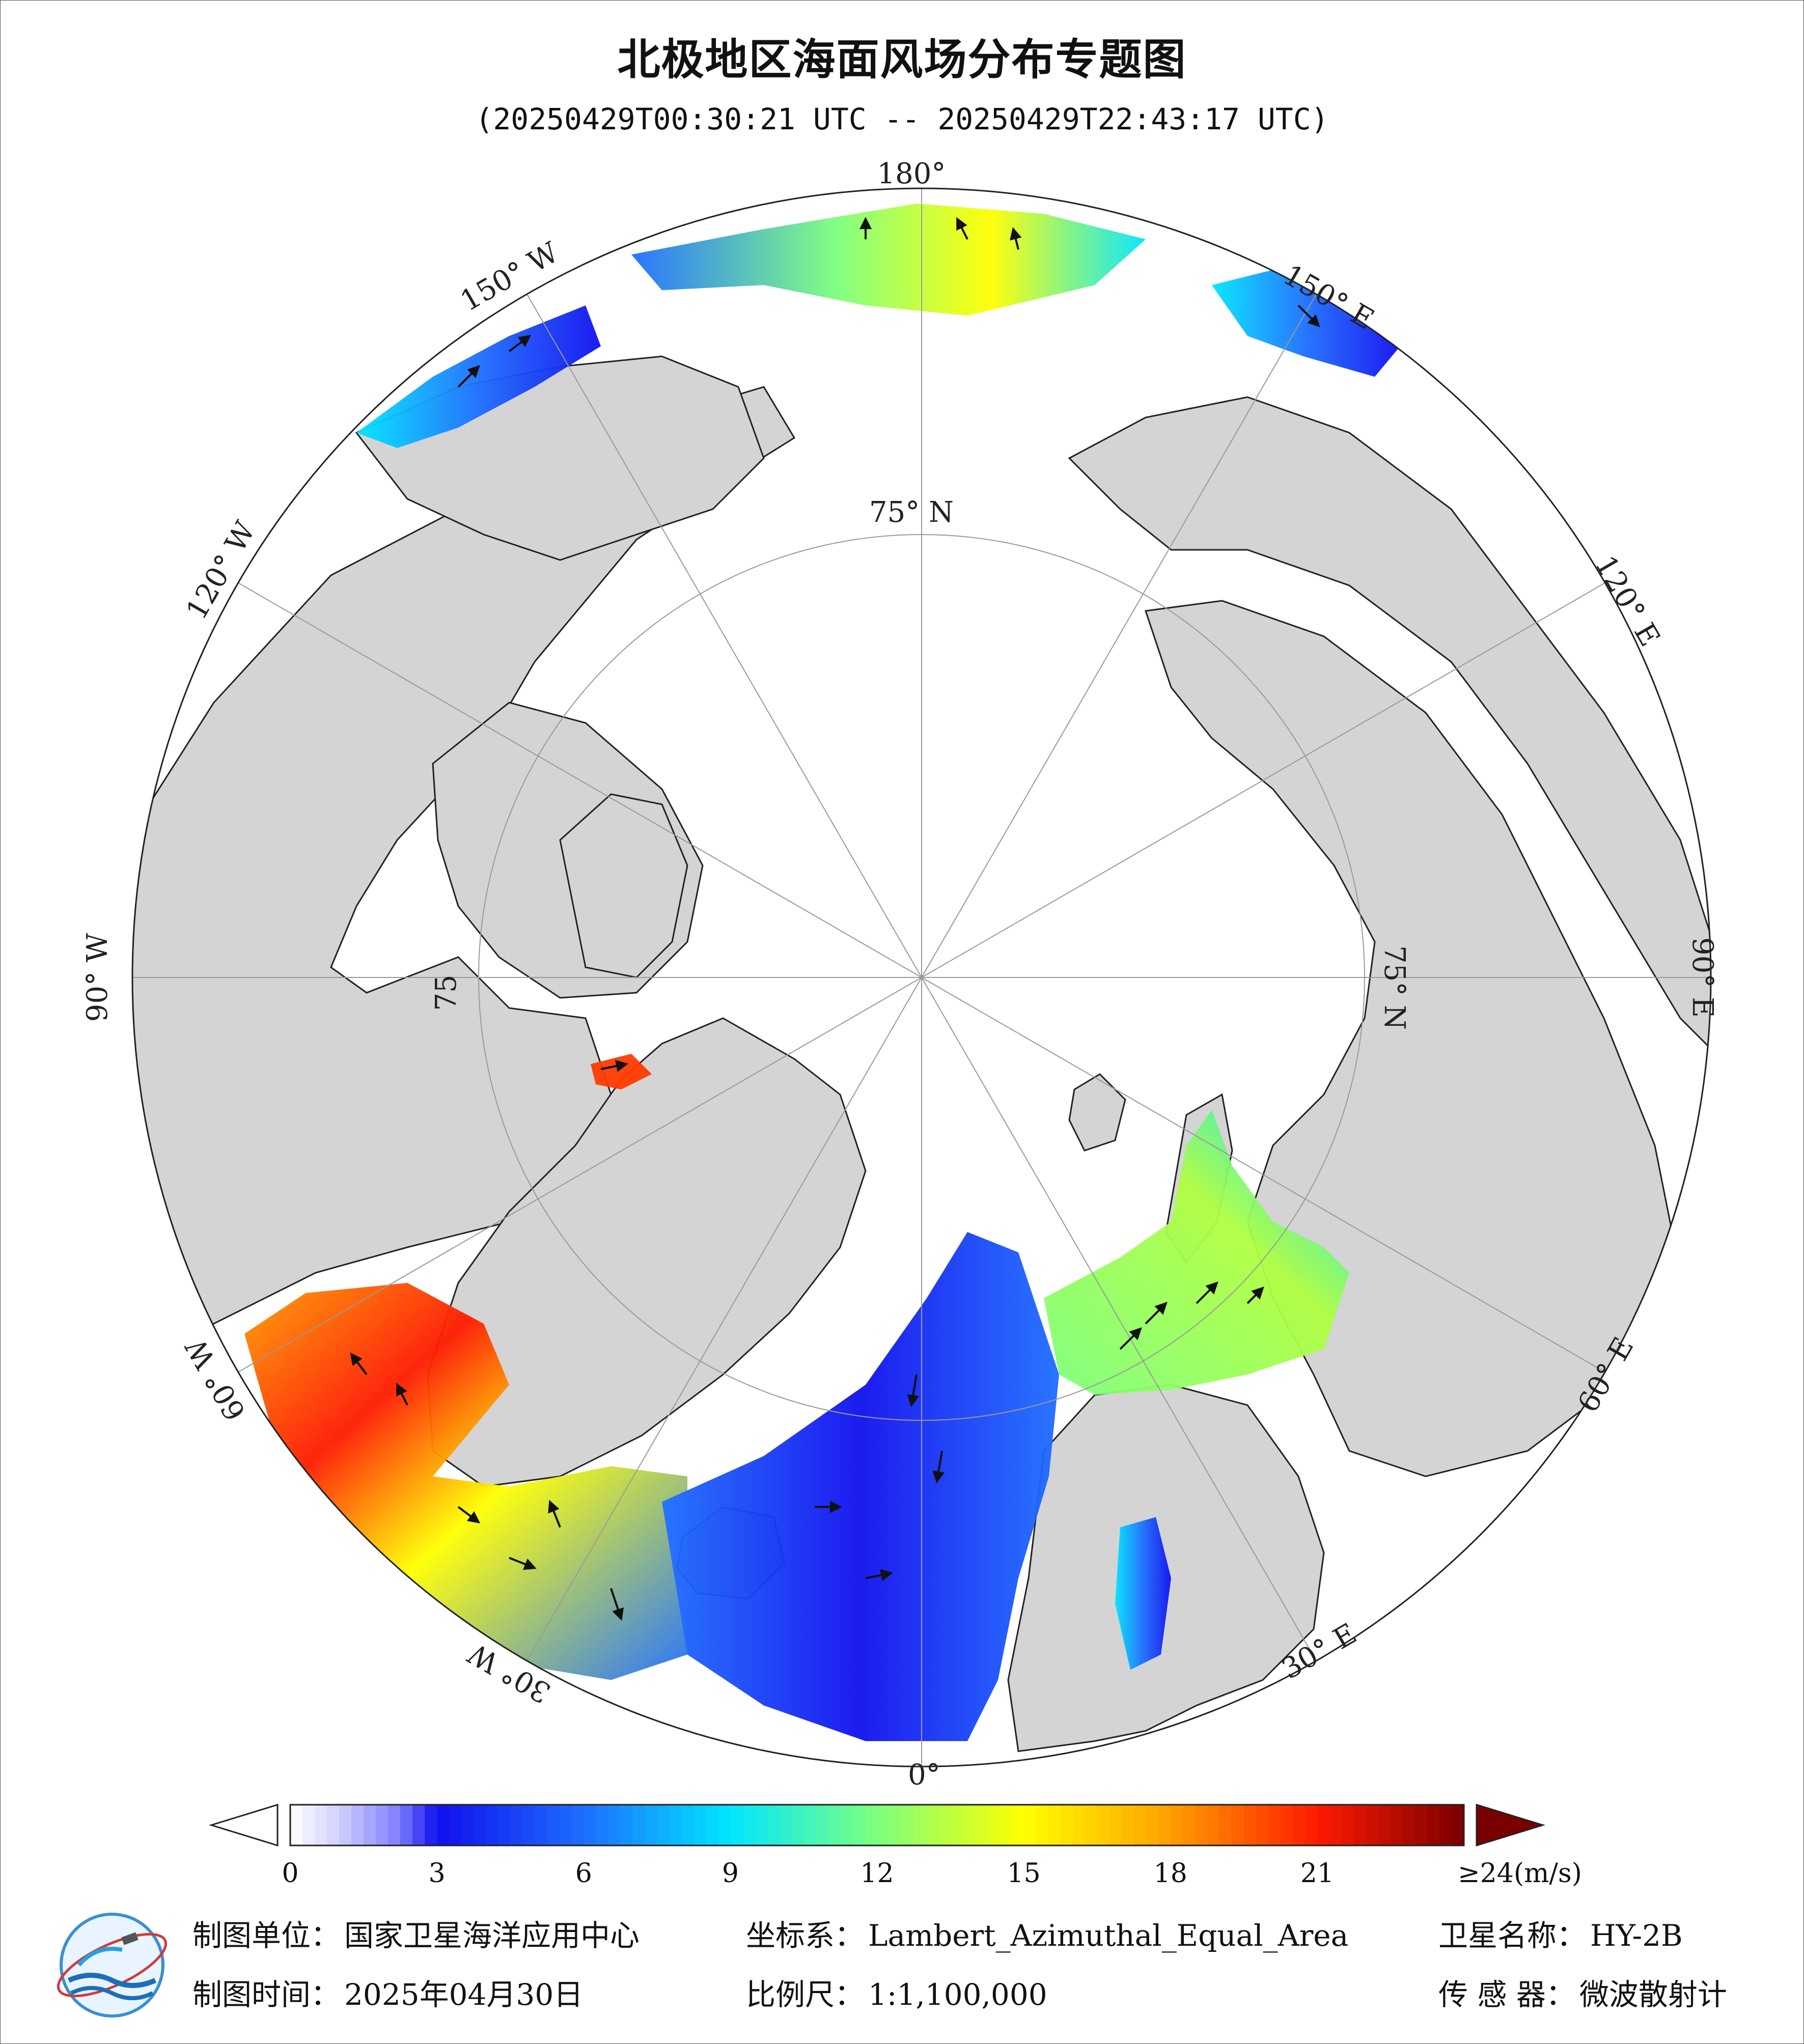  I want to click on lon-label-0: 0°, so click(924, 1774).